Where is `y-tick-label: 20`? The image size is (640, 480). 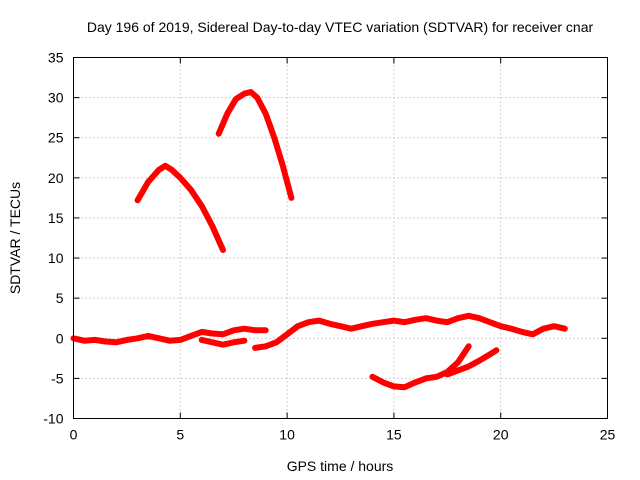 y-tick-label: 20 is located at coordinates (56, 178).